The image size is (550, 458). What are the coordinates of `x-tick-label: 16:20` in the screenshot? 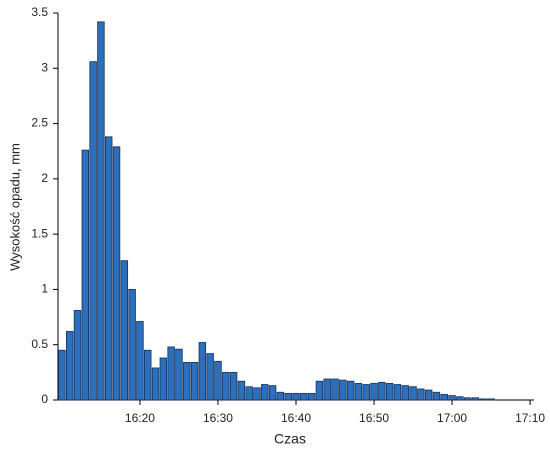 It's located at (140, 418).